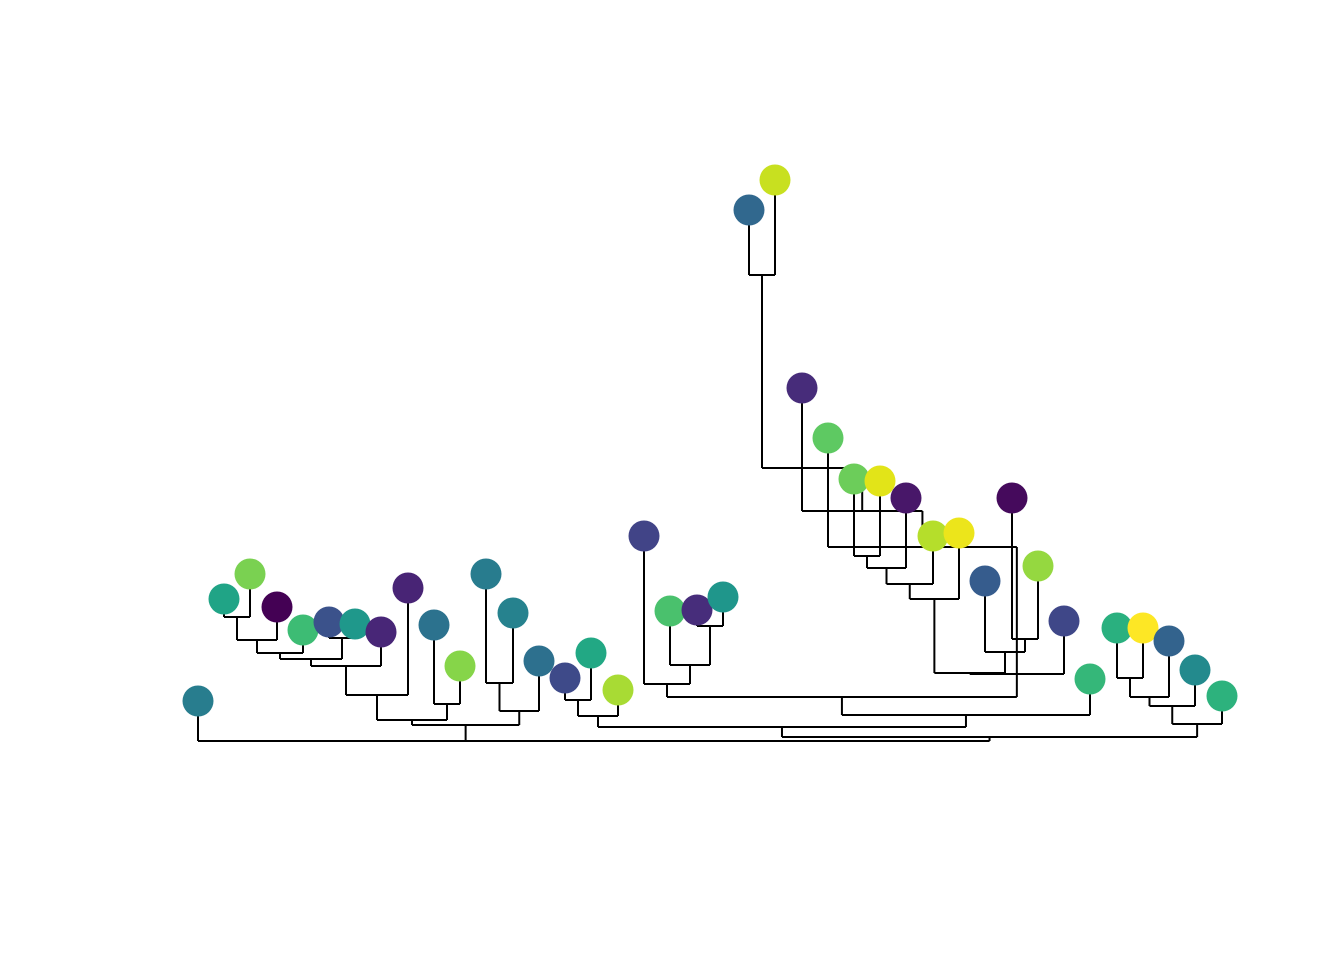 The height and width of the screenshot is (960, 1344). What do you see at coordinates (1222, 696) in the screenshot?
I see `tip-node-t40` at bounding box center [1222, 696].